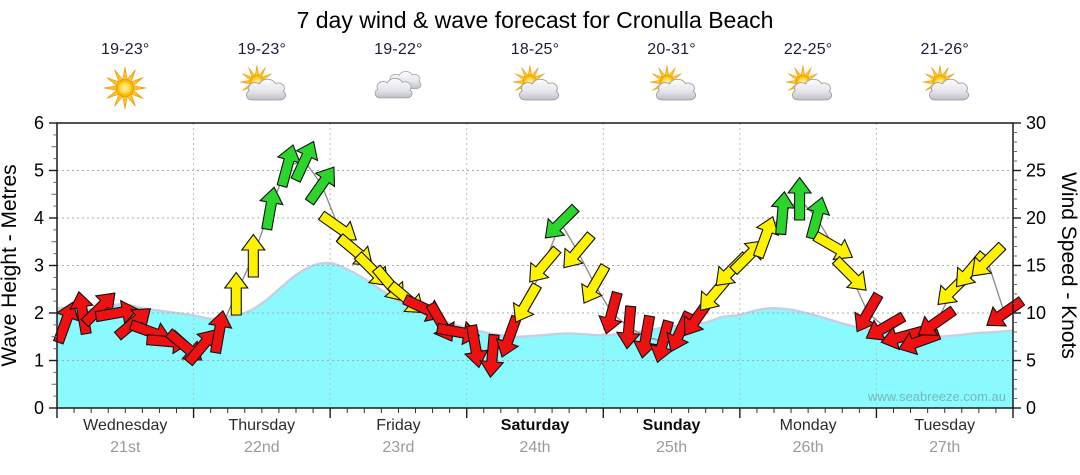 The image size is (1080, 475). Describe the element at coordinates (39, 313) in the screenshot. I see `svg-text: 2` at that location.